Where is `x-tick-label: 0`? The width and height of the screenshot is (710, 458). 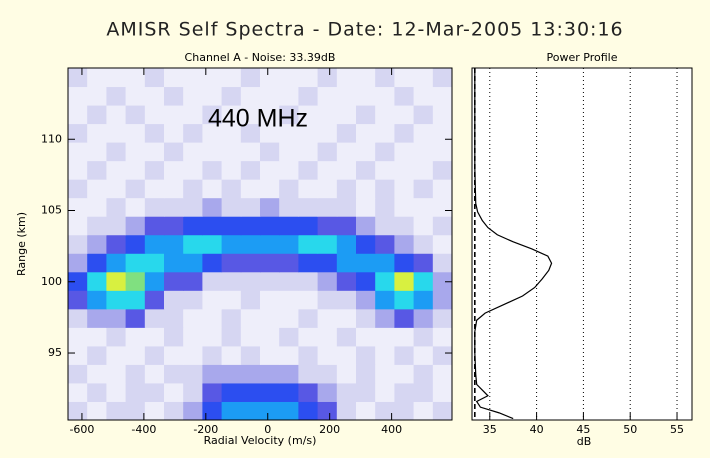 x-tick-label: 0 is located at coordinates (267, 429).